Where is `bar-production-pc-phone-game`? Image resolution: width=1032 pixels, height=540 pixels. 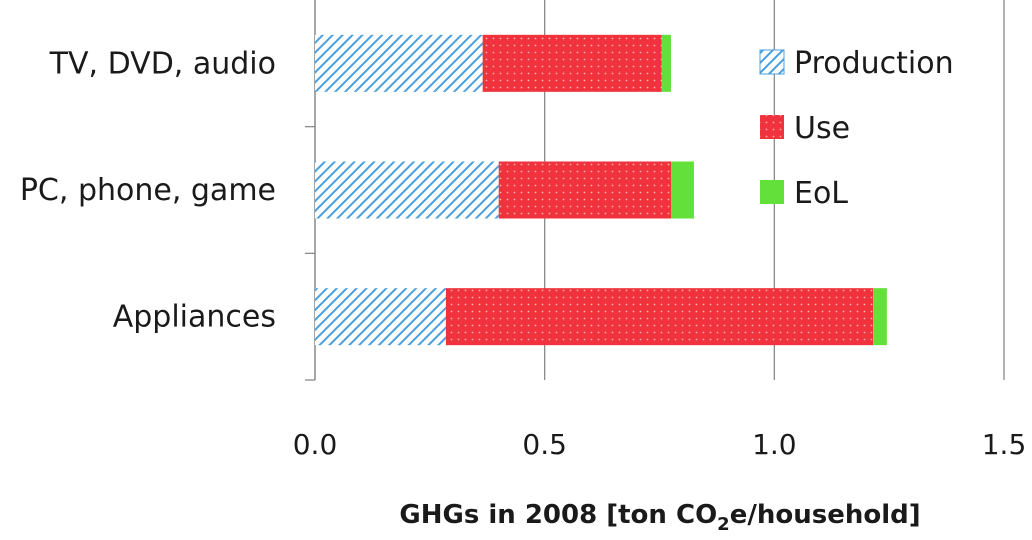
bar-production-pc-phone-game is located at coordinates (407, 190).